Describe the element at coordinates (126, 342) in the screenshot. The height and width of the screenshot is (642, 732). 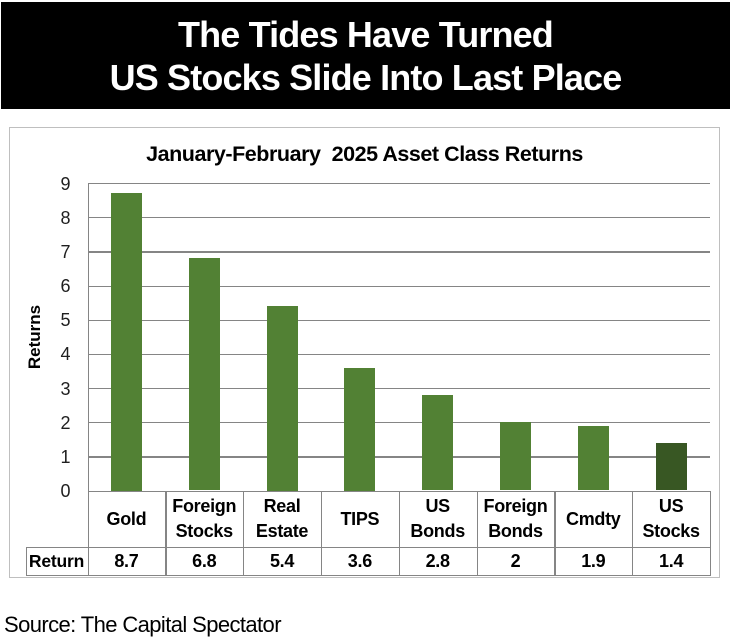
I see `bar-gold` at that location.